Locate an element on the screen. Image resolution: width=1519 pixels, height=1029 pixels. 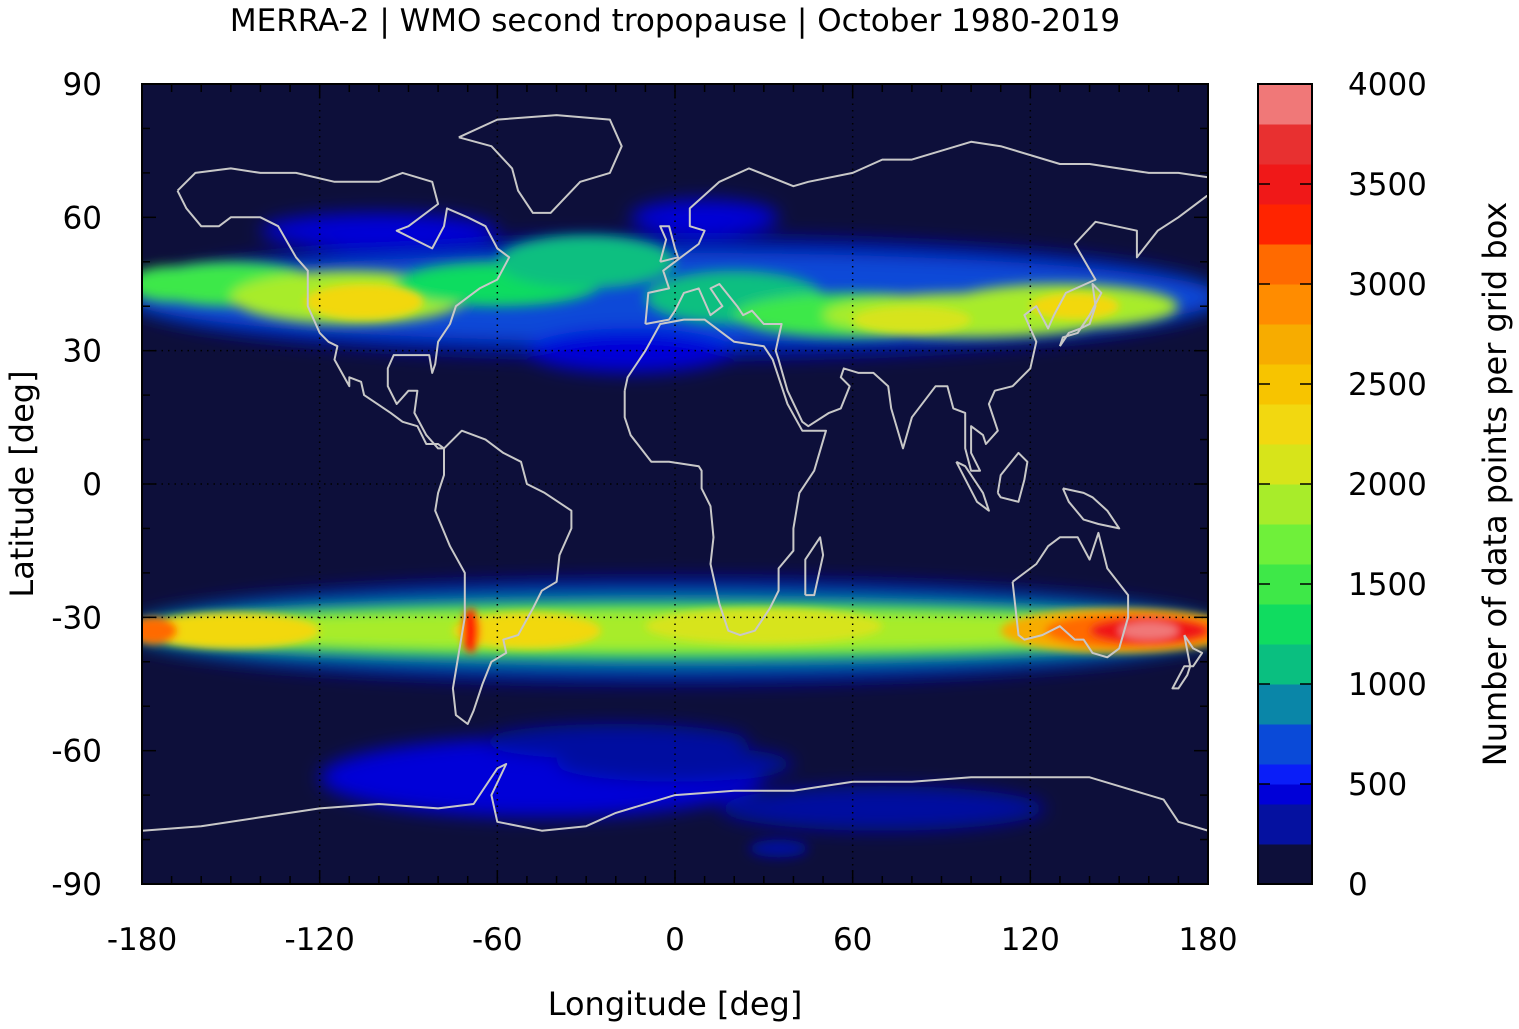
y-tick-label: 60 is located at coordinates (82, 218).